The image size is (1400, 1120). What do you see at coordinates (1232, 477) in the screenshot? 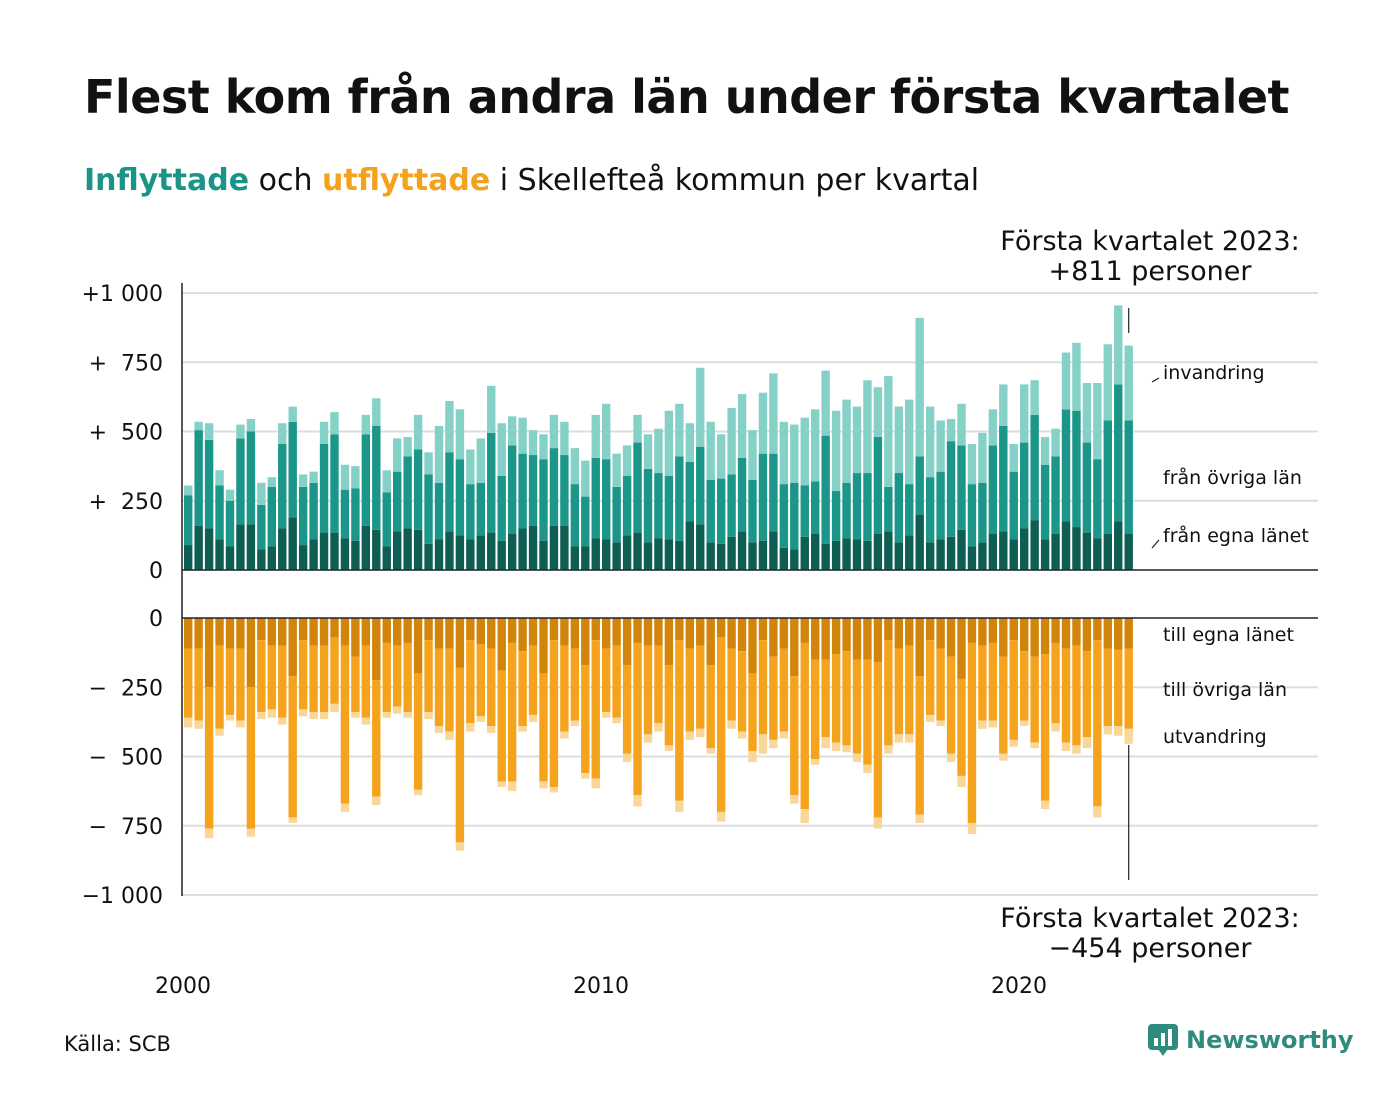
I see `series-label-in: från övriga län` at bounding box center [1232, 477].